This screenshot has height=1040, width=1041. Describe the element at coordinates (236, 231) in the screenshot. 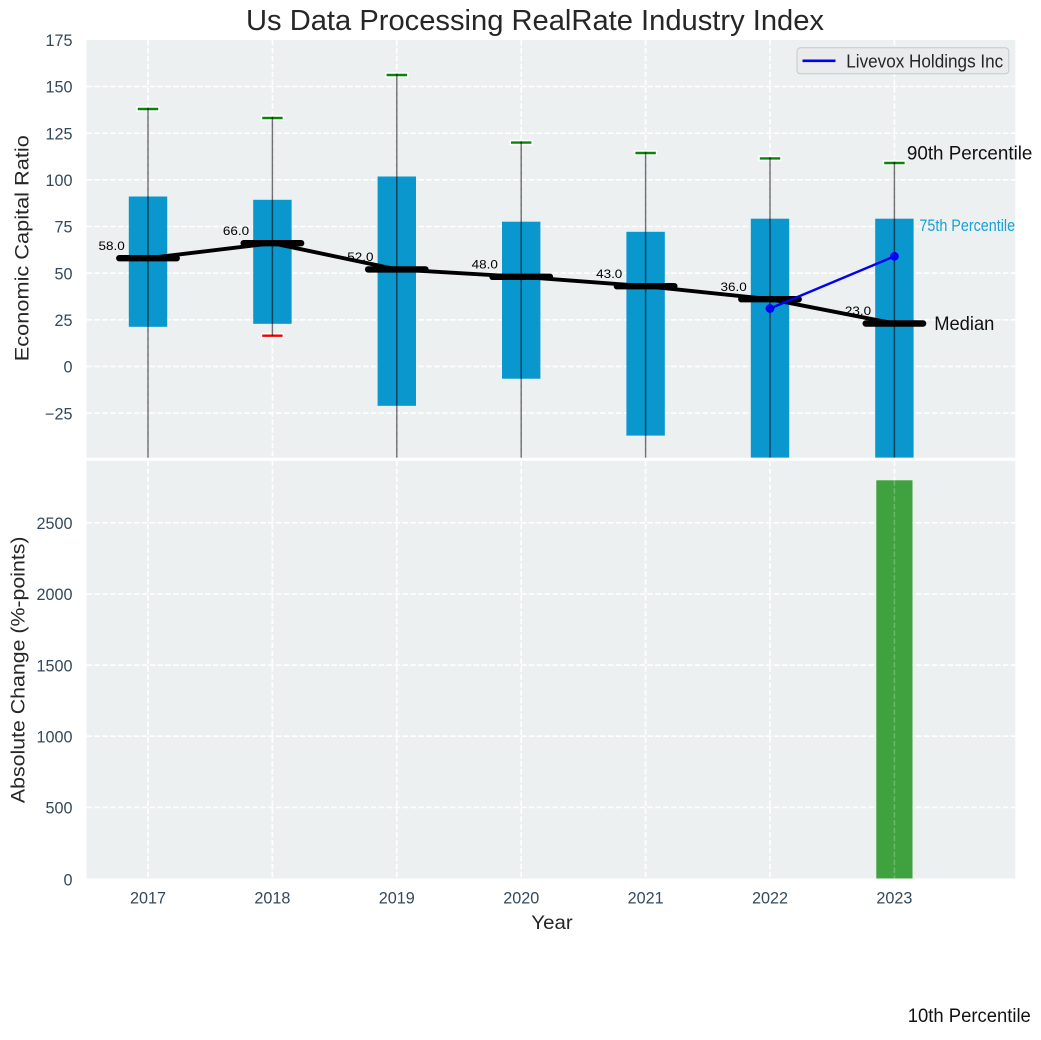

I see `svg-text: 66.0` at that location.